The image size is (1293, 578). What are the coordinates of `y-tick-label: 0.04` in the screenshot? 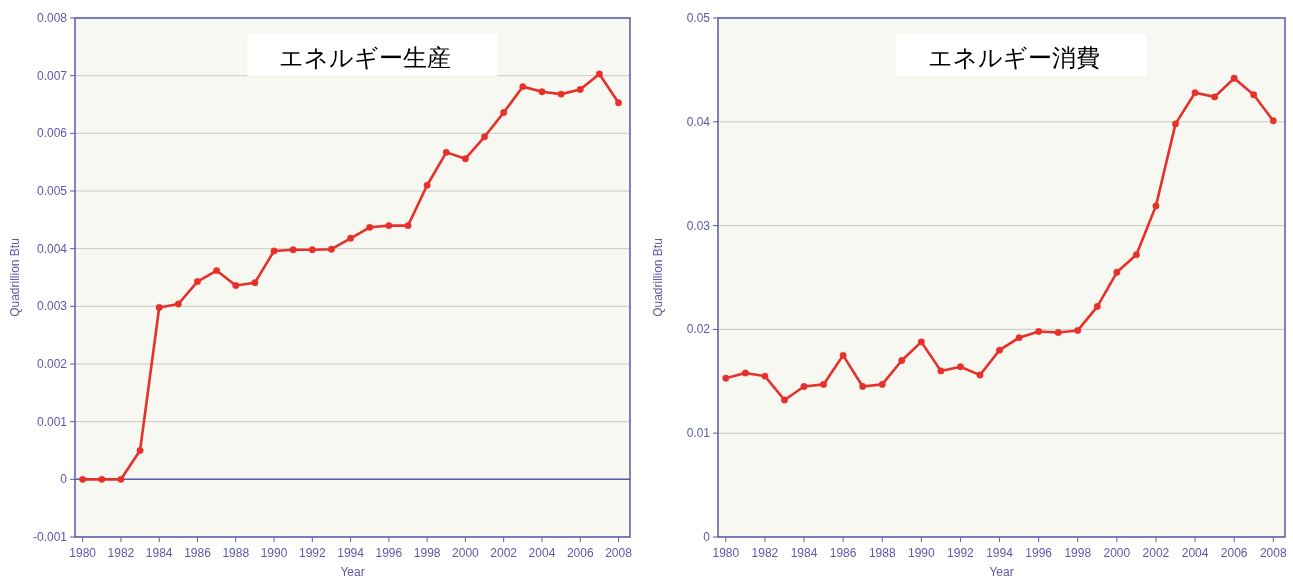 It's located at (698, 121).